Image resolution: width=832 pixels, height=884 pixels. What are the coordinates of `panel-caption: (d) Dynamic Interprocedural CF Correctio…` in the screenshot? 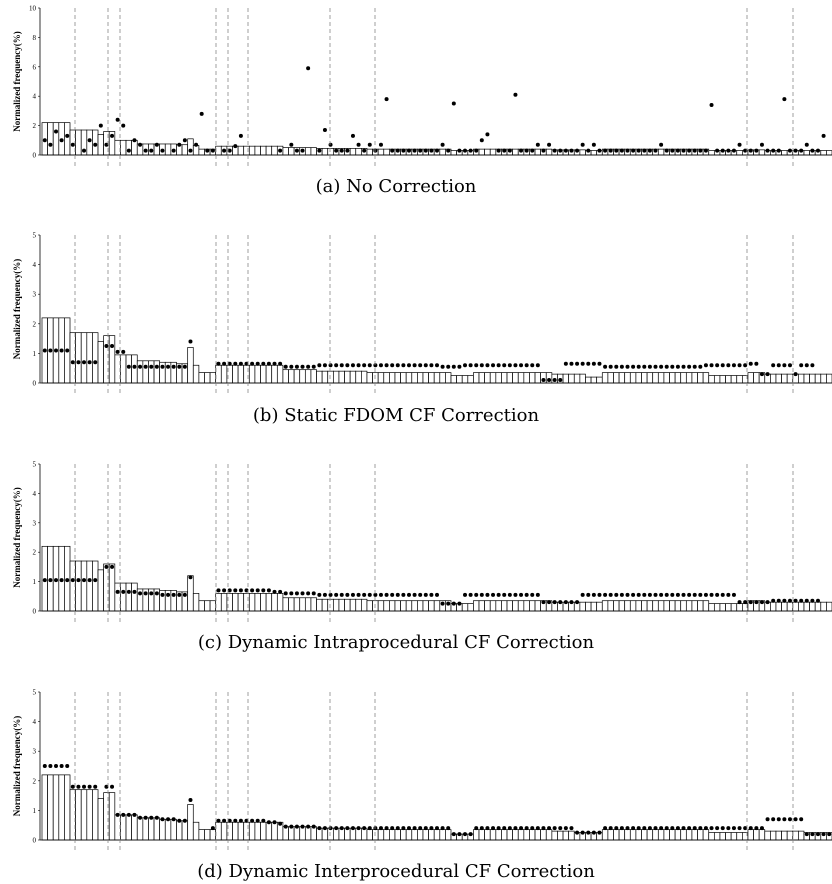 It's located at (396, 871).